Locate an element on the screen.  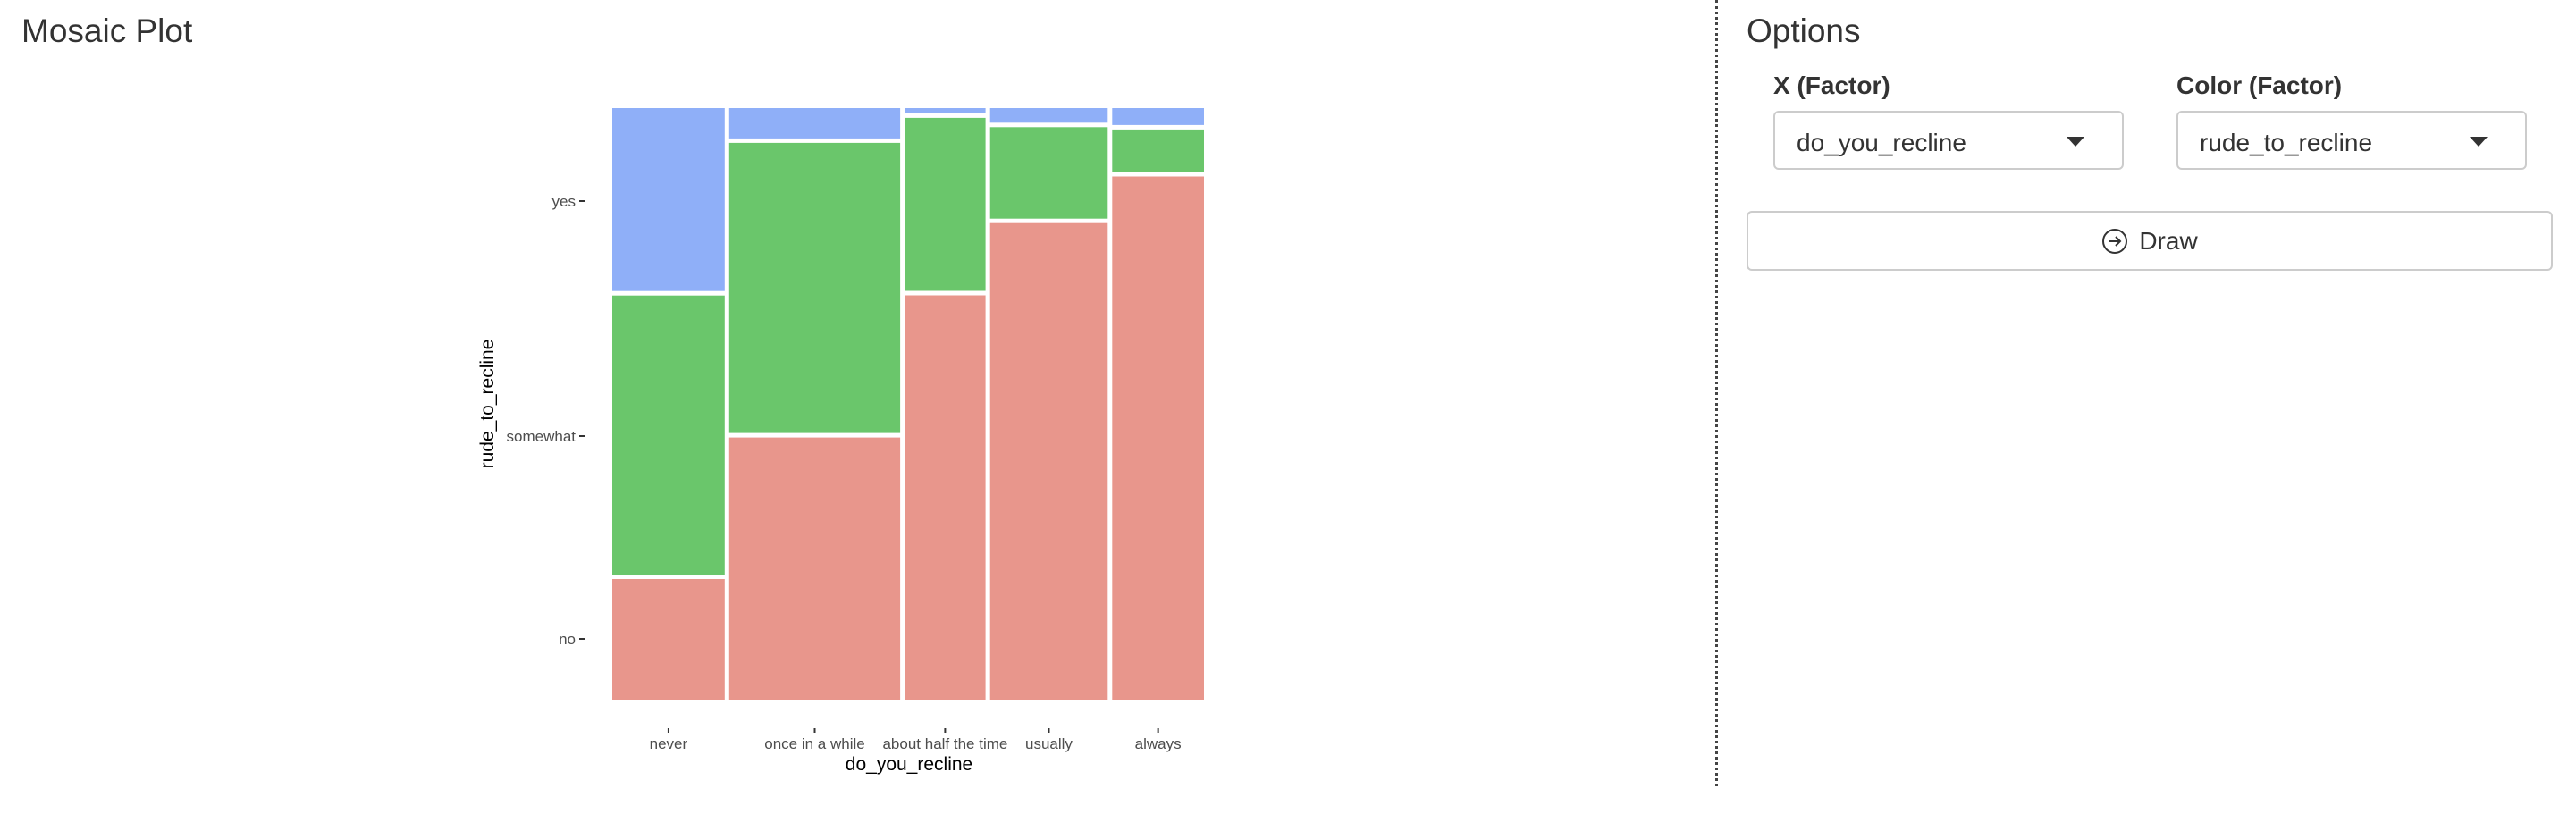
y-tick-label: yes is located at coordinates (564, 201).